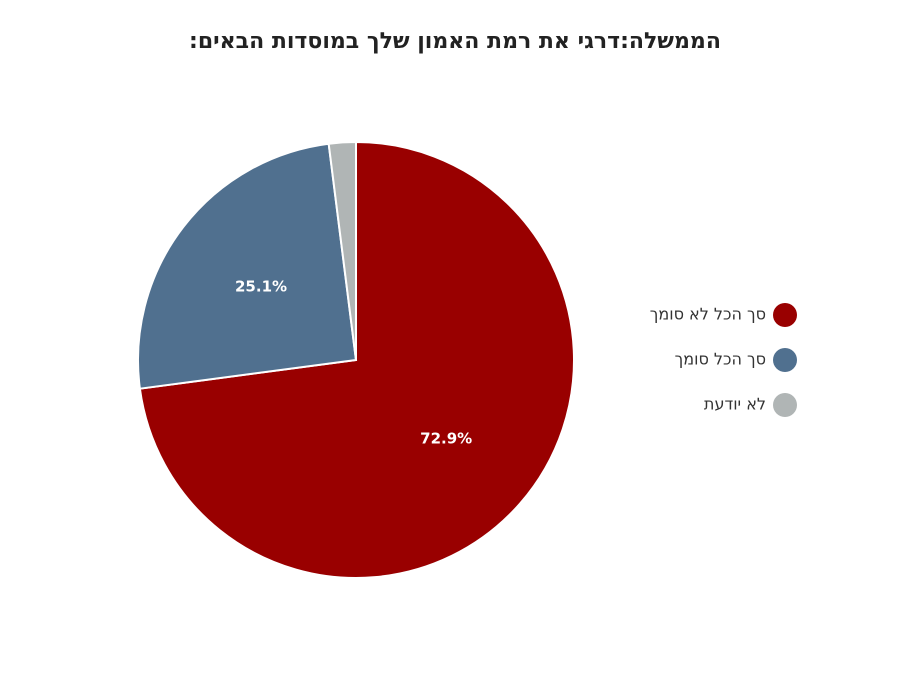 Image resolution: width=900 pixels, height=700 pixels. I want to click on legend-label: סך הכל לא סומך, so click(708, 314).